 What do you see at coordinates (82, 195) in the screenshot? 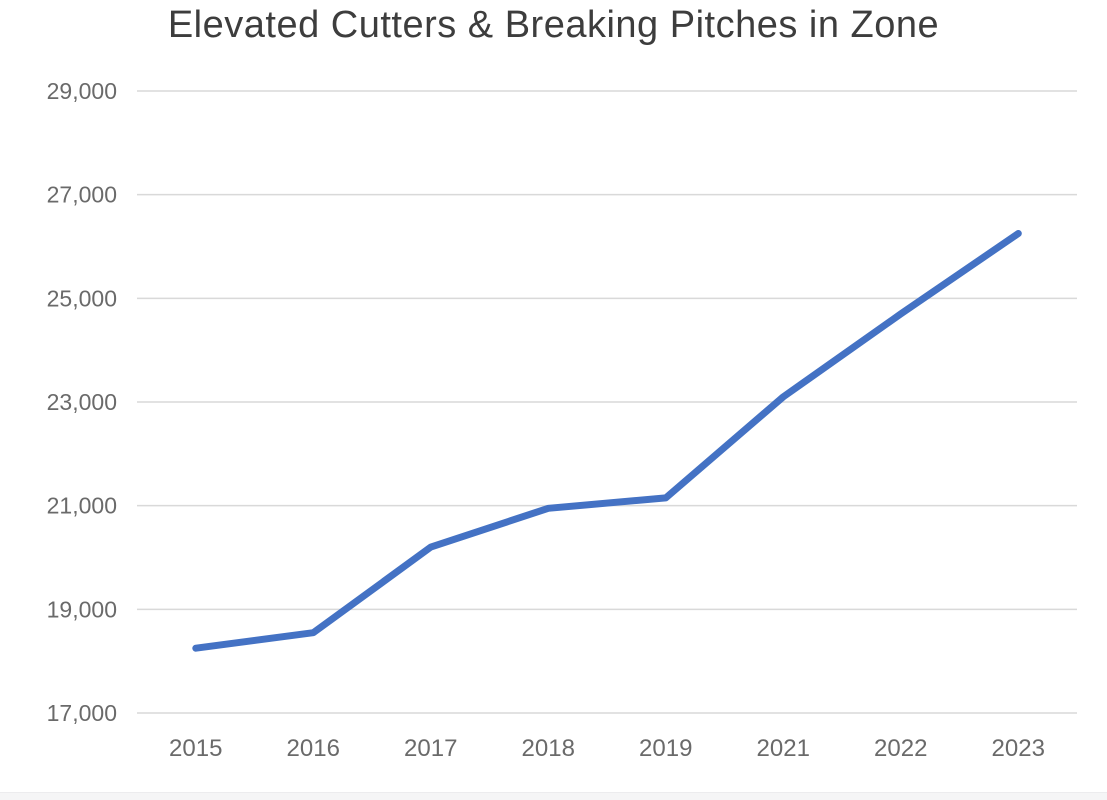
I see `y-axis-tick-label: 27,000` at bounding box center [82, 195].